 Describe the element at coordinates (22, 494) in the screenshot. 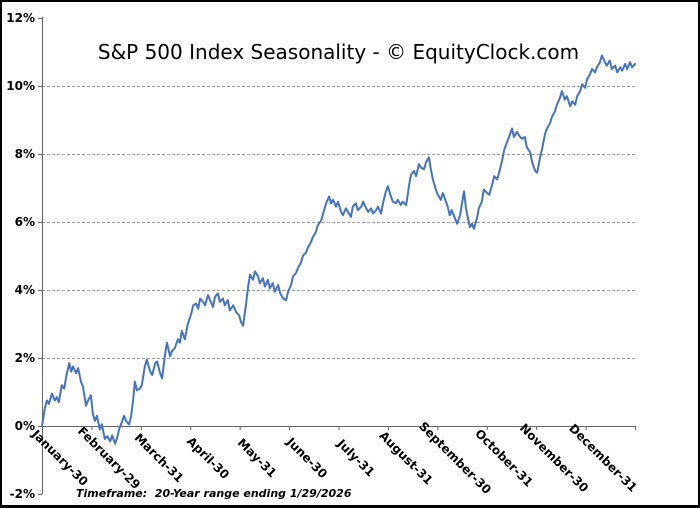

I see `y-axis-tick-label: -2%` at that location.